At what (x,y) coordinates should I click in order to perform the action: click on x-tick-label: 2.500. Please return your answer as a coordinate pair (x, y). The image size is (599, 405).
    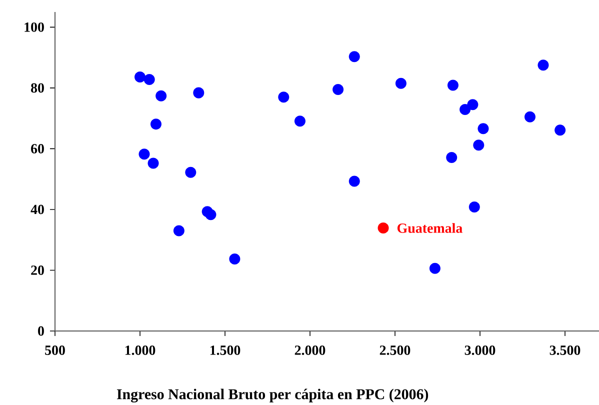
    Looking at the image, I should click on (395, 350).